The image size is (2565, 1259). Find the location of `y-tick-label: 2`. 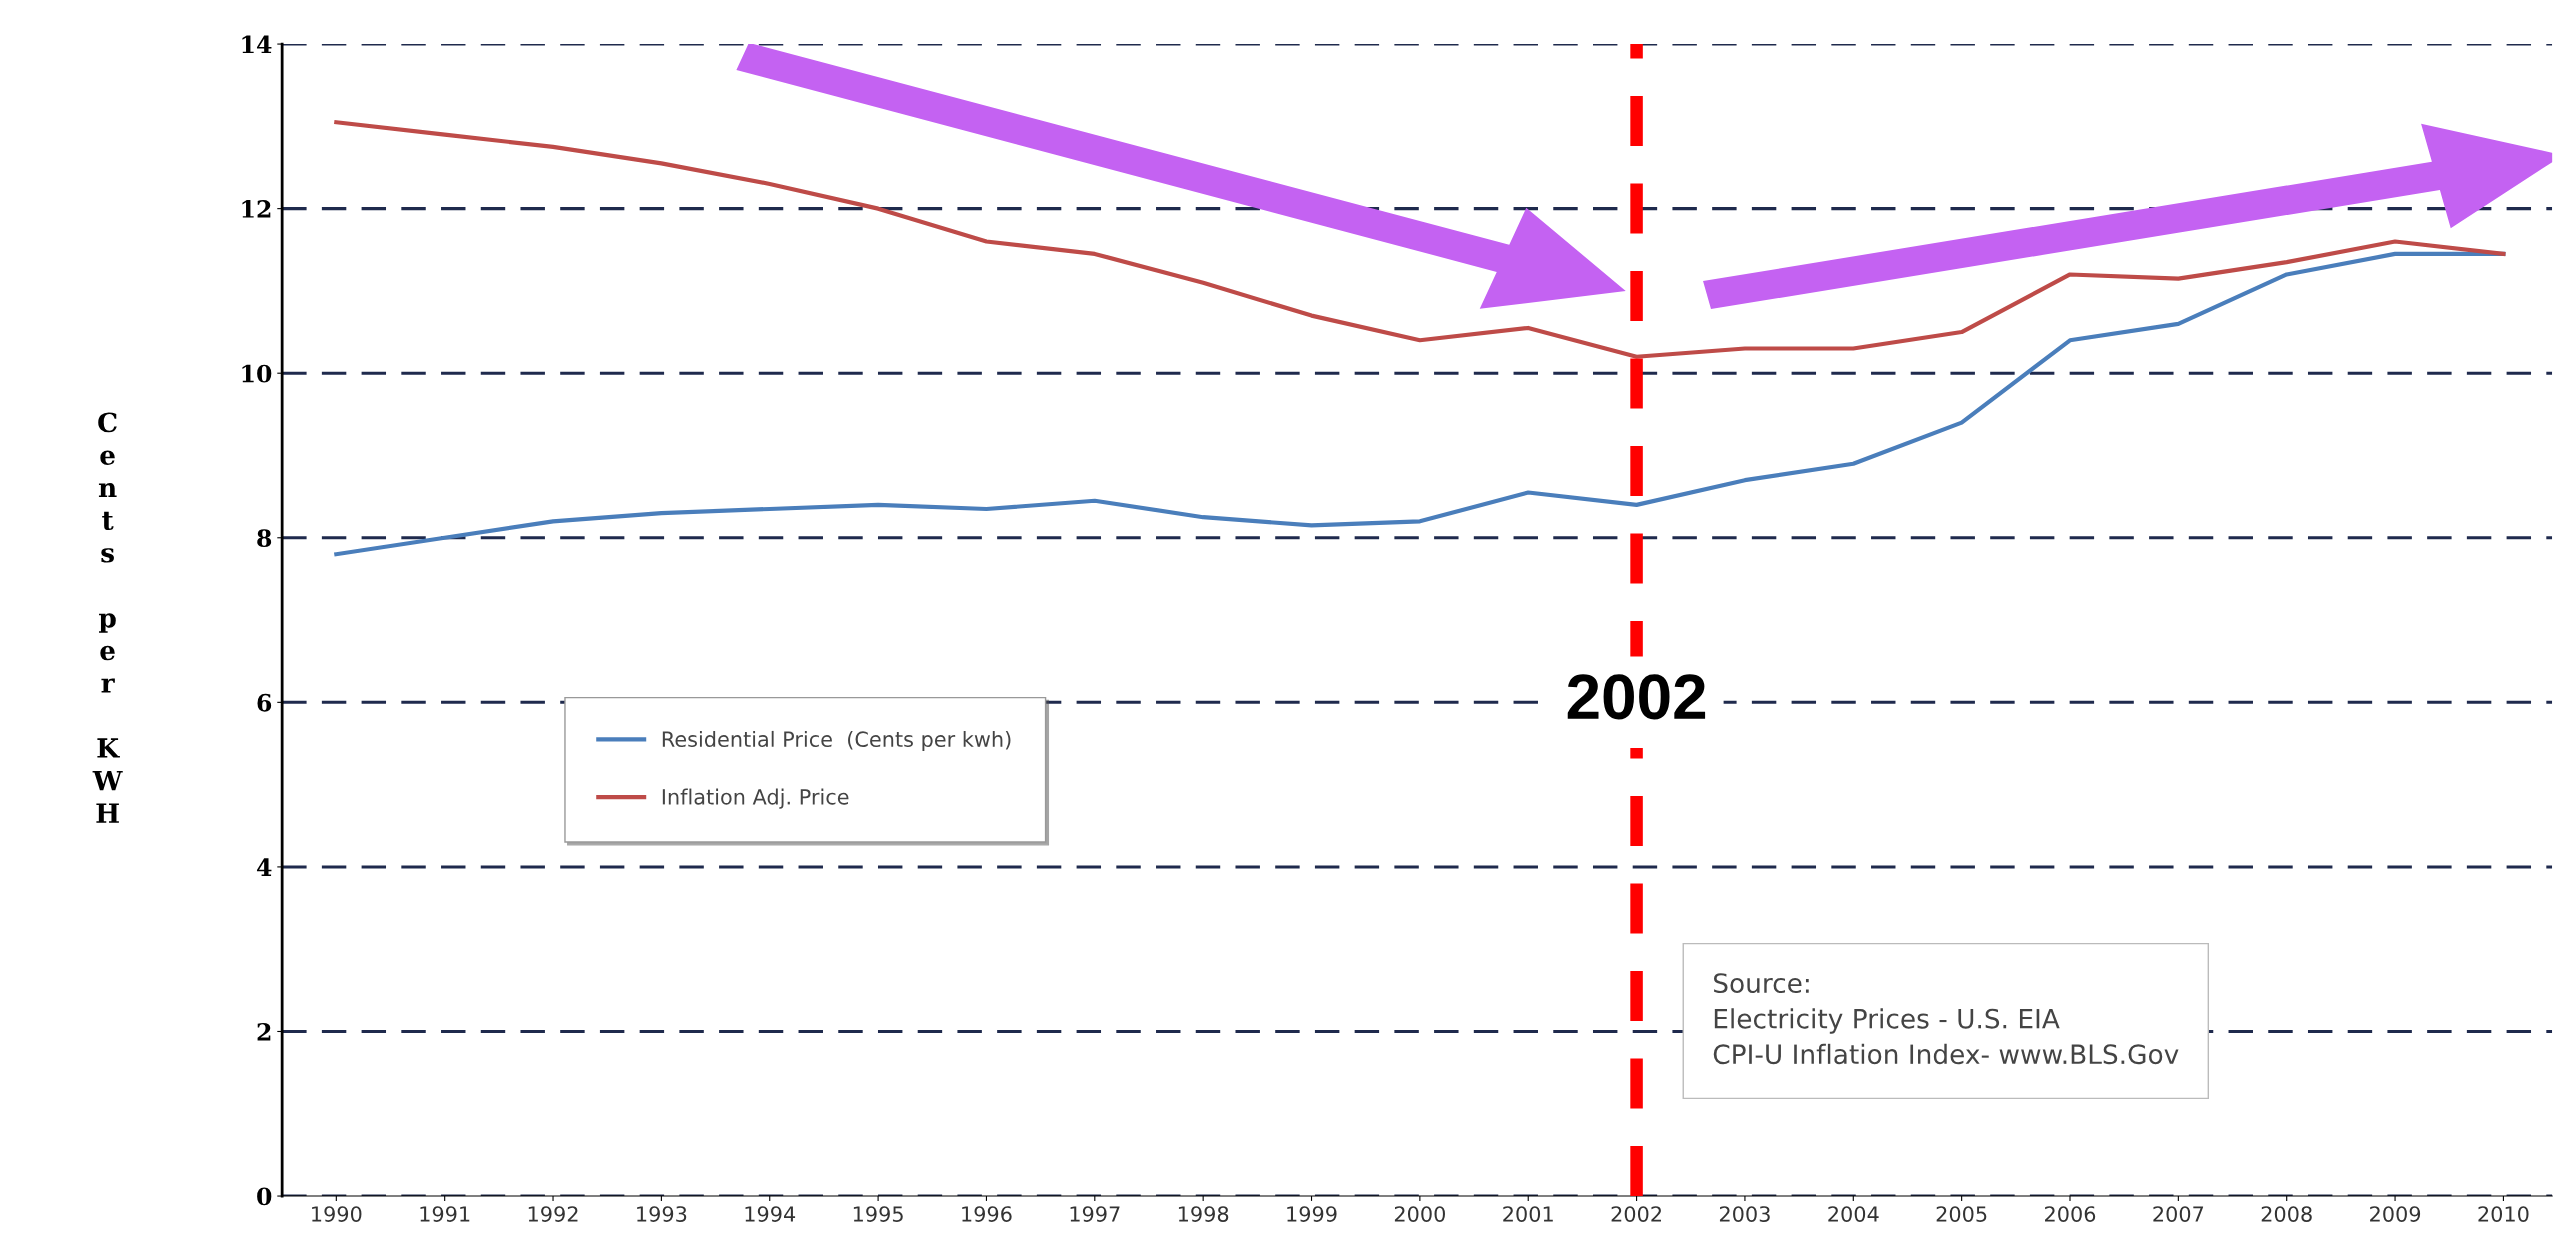

y-tick-label: 2 is located at coordinates (264, 1031).